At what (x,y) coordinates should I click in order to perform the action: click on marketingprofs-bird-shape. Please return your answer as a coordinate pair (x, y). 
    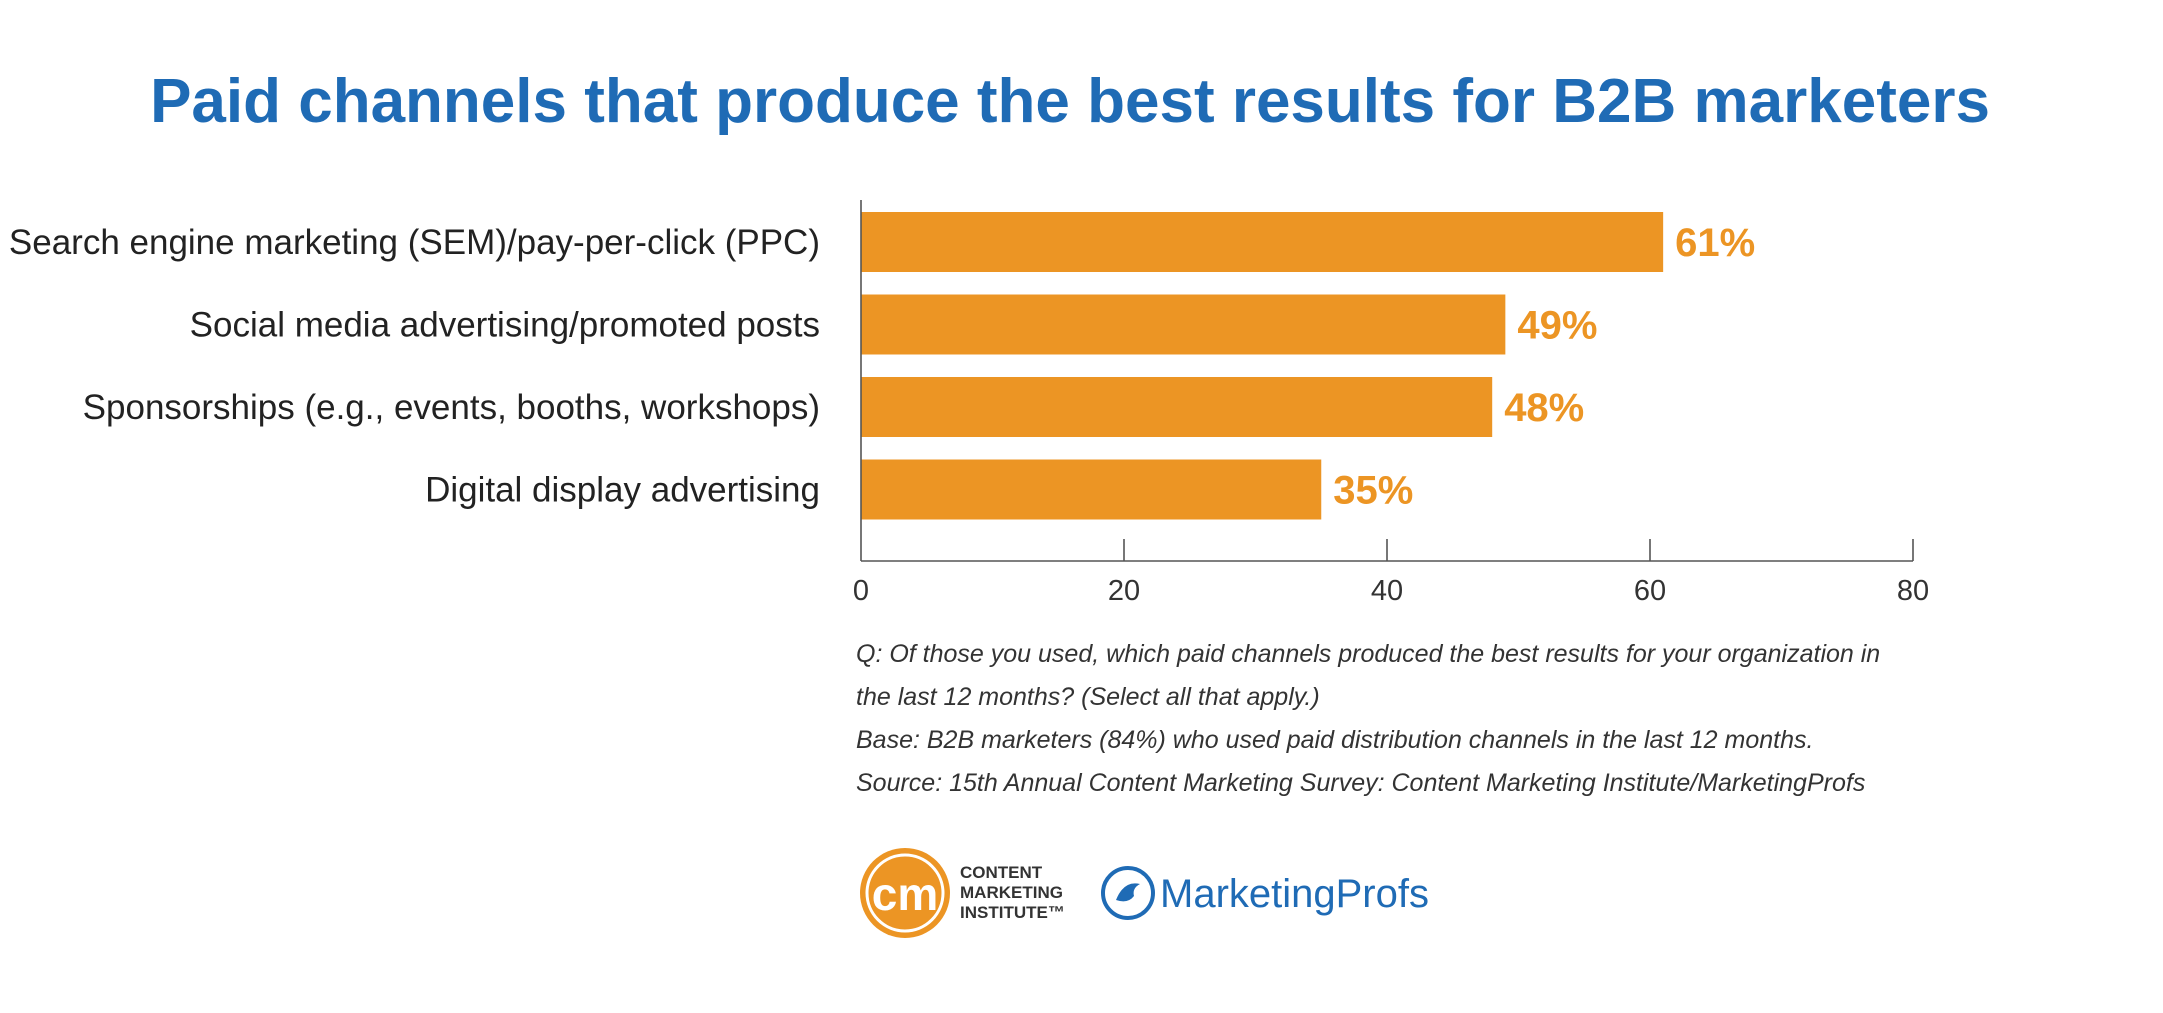
    Looking at the image, I should click on (1128, 892).